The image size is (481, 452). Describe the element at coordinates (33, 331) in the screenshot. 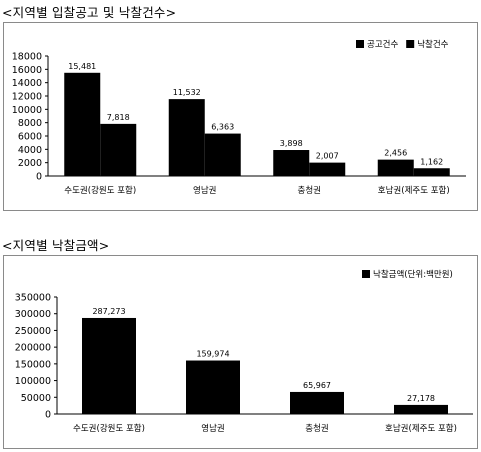

I see `y-tick-label: 250000` at that location.